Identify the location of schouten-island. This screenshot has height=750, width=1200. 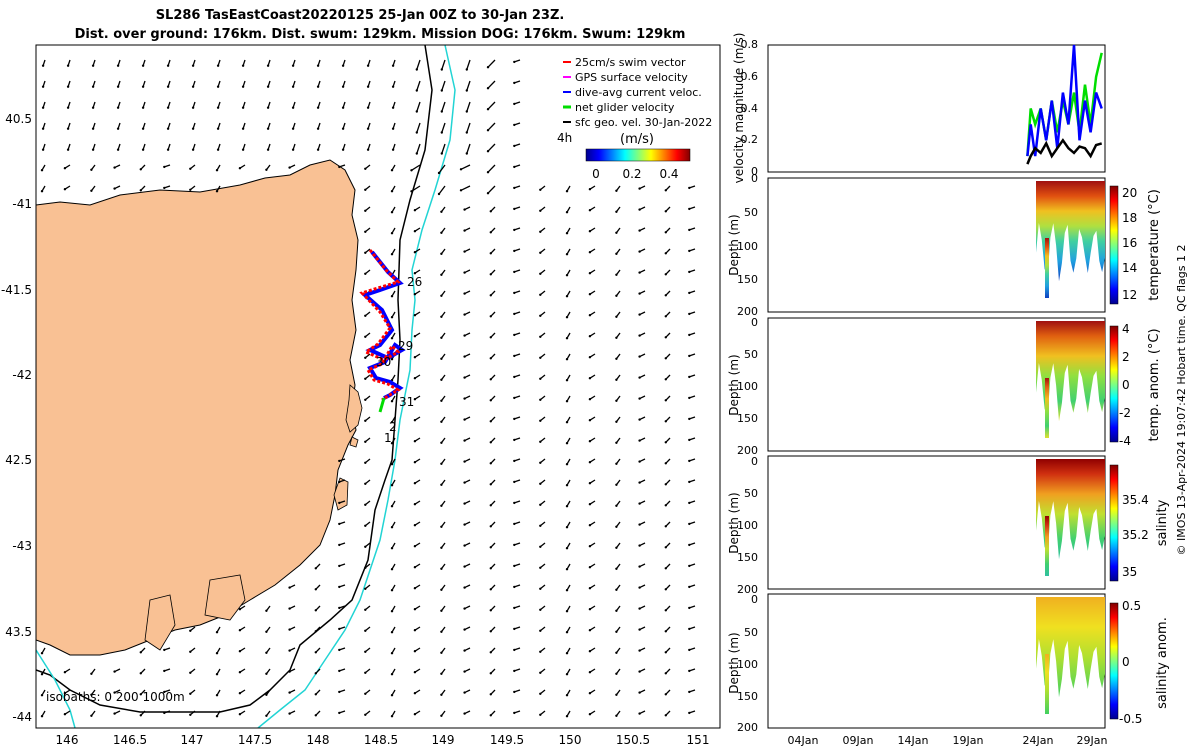
(354, 442).